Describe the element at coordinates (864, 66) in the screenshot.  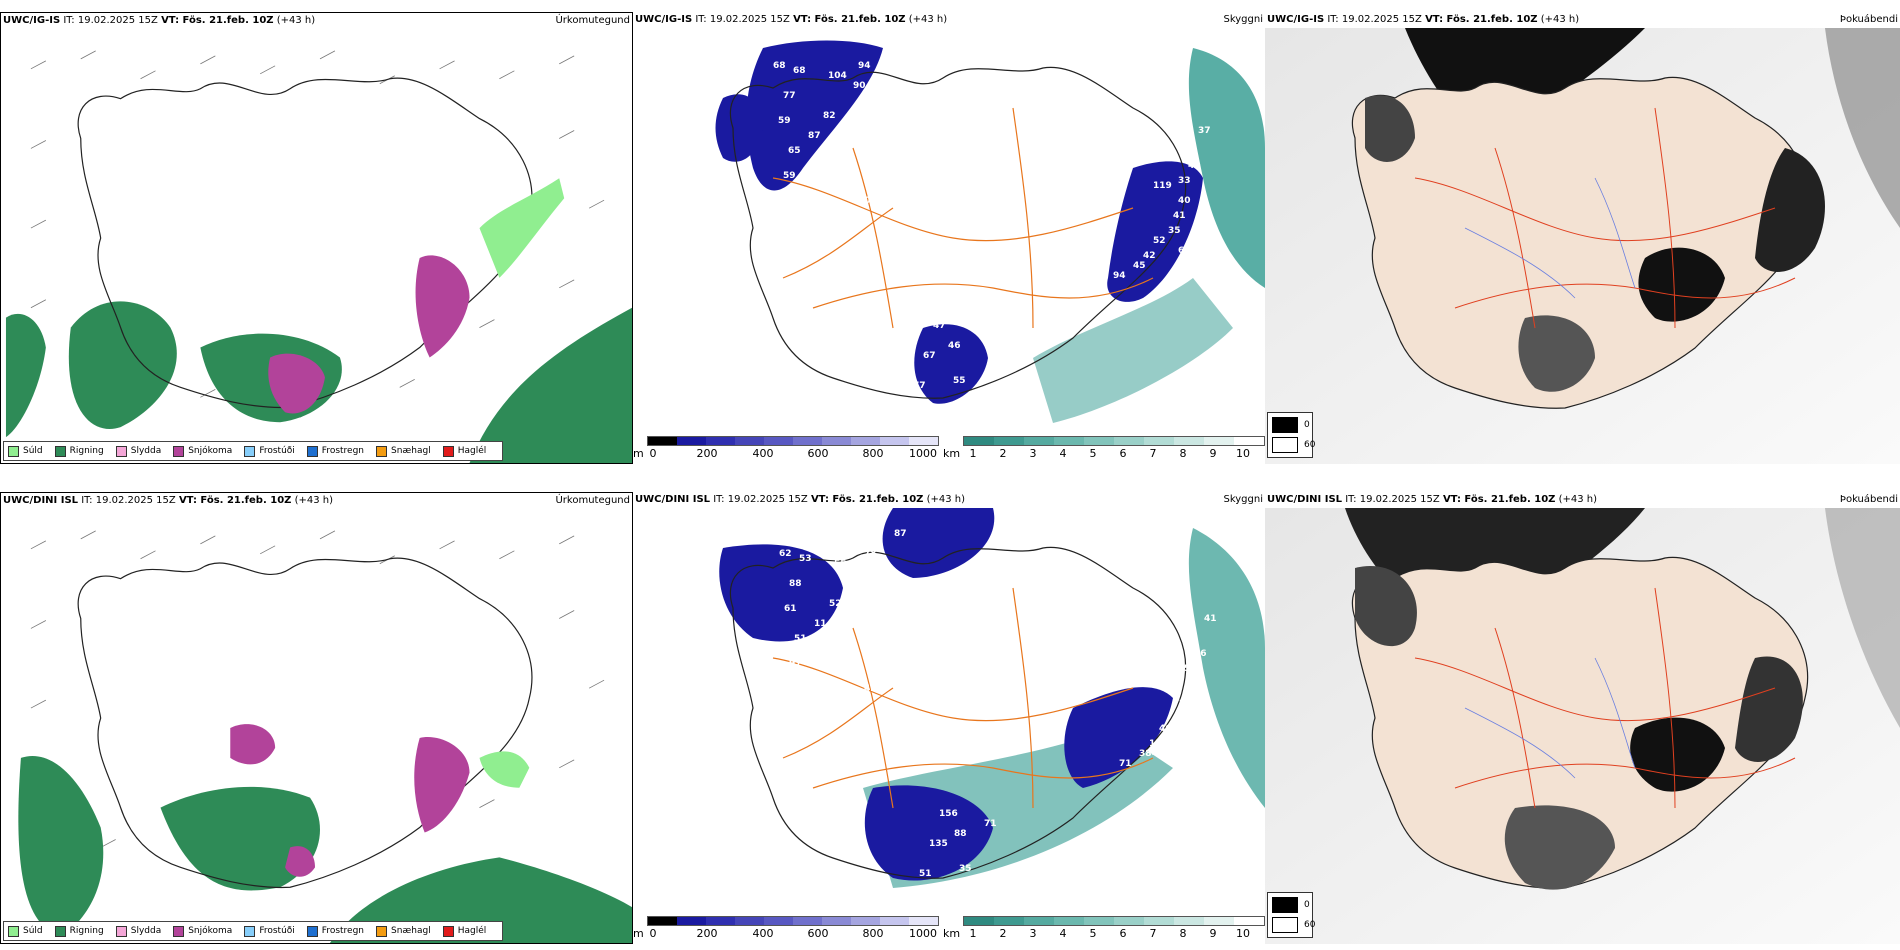
I see `cloud-base-label: 94` at that location.